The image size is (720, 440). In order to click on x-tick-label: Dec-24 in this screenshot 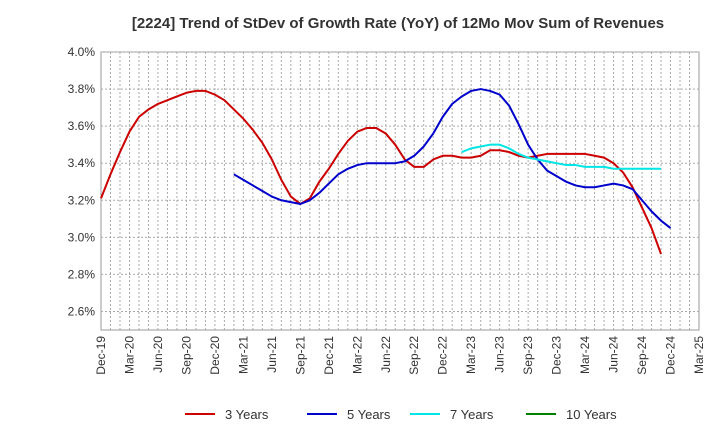, I will do `click(671, 355)`.